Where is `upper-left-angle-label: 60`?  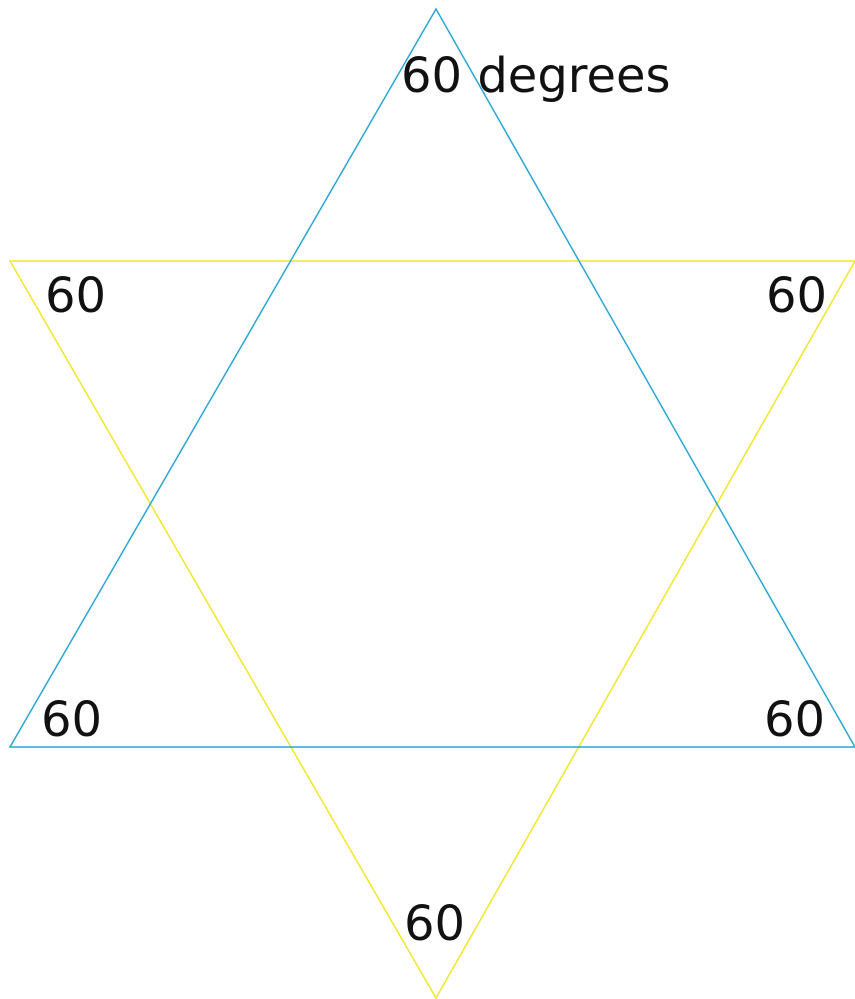
upper-left-angle-label: 60 is located at coordinates (75, 296).